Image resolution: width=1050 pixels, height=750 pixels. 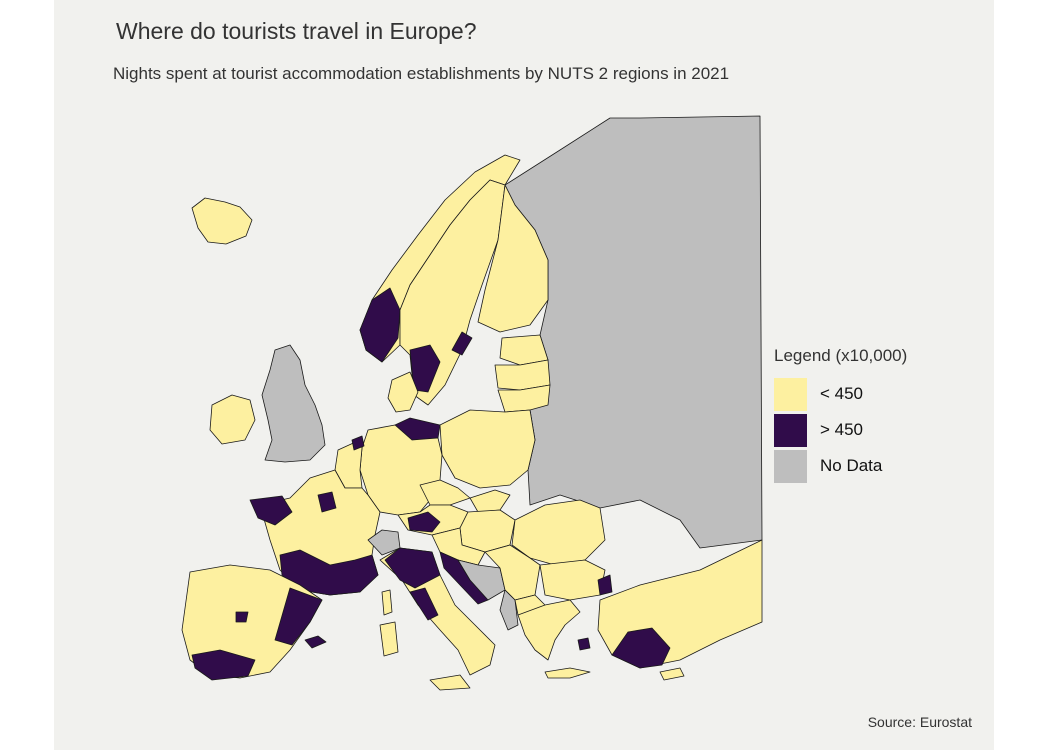 I want to click on region-sicily, so click(x=450, y=682).